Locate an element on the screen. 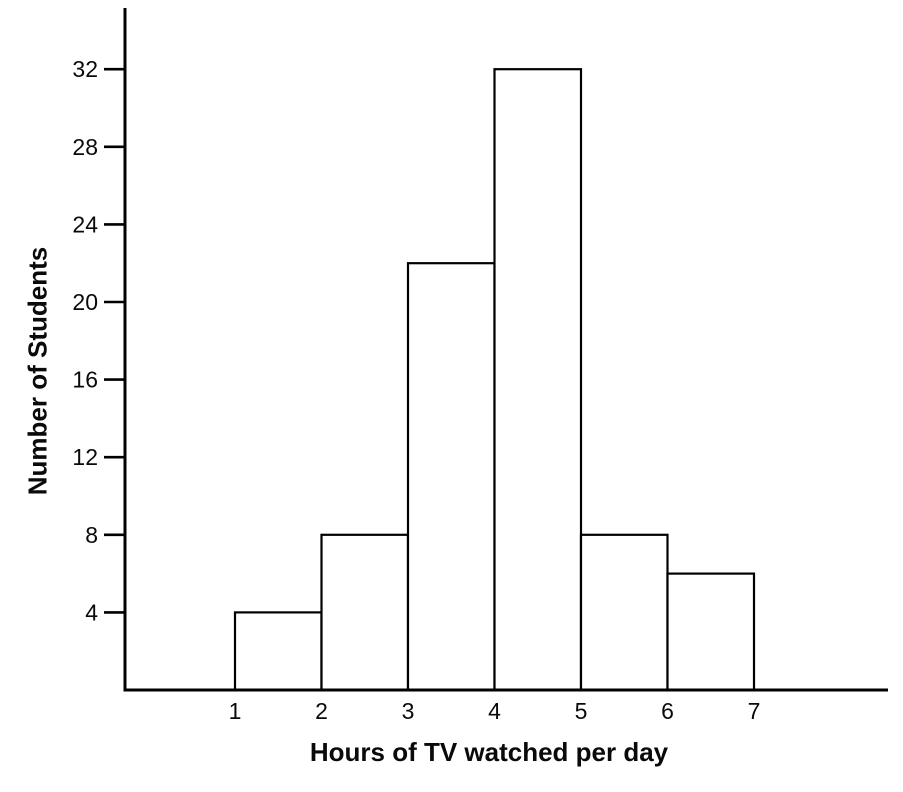 The width and height of the screenshot is (903, 792). x-tick-label: 2 is located at coordinates (321, 711).